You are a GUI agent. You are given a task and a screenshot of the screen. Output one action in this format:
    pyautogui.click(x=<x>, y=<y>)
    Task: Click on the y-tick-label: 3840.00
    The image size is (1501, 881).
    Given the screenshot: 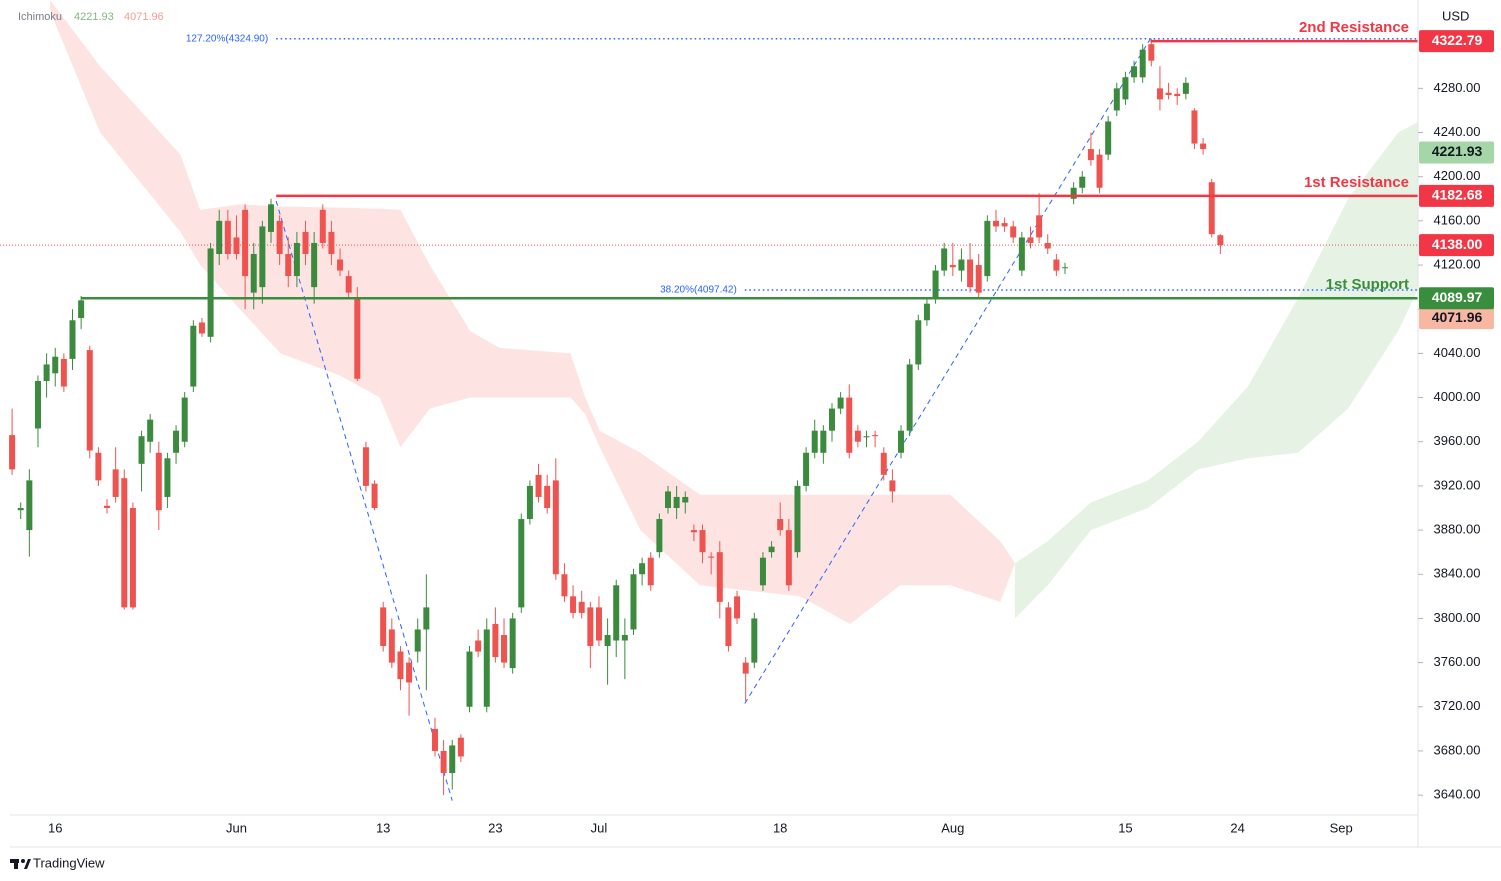 What is the action you would take?
    pyautogui.click(x=1457, y=573)
    